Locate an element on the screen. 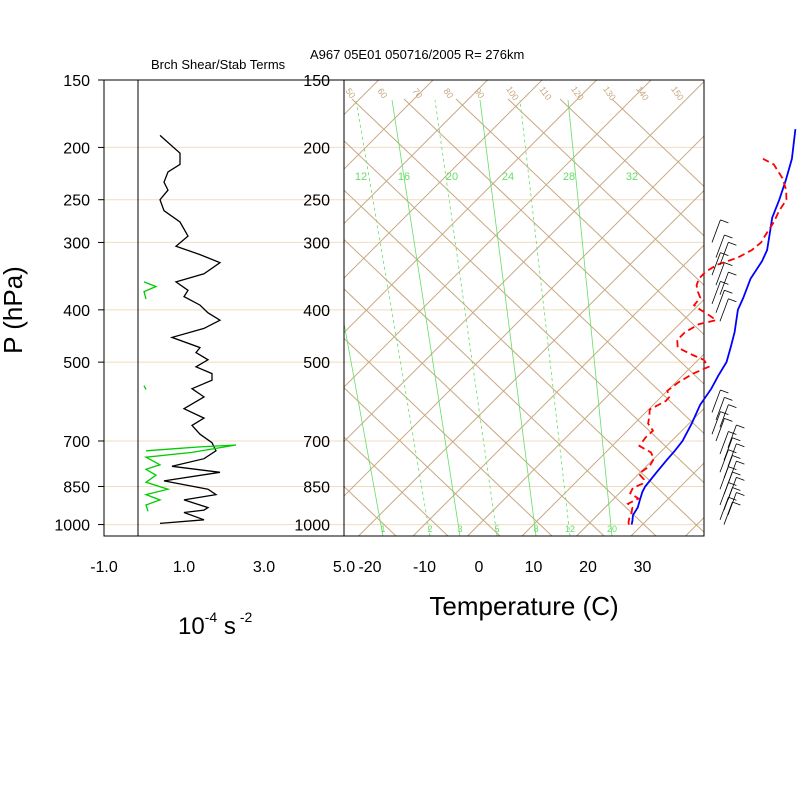  sounding-profiles is located at coordinates (711, 326).